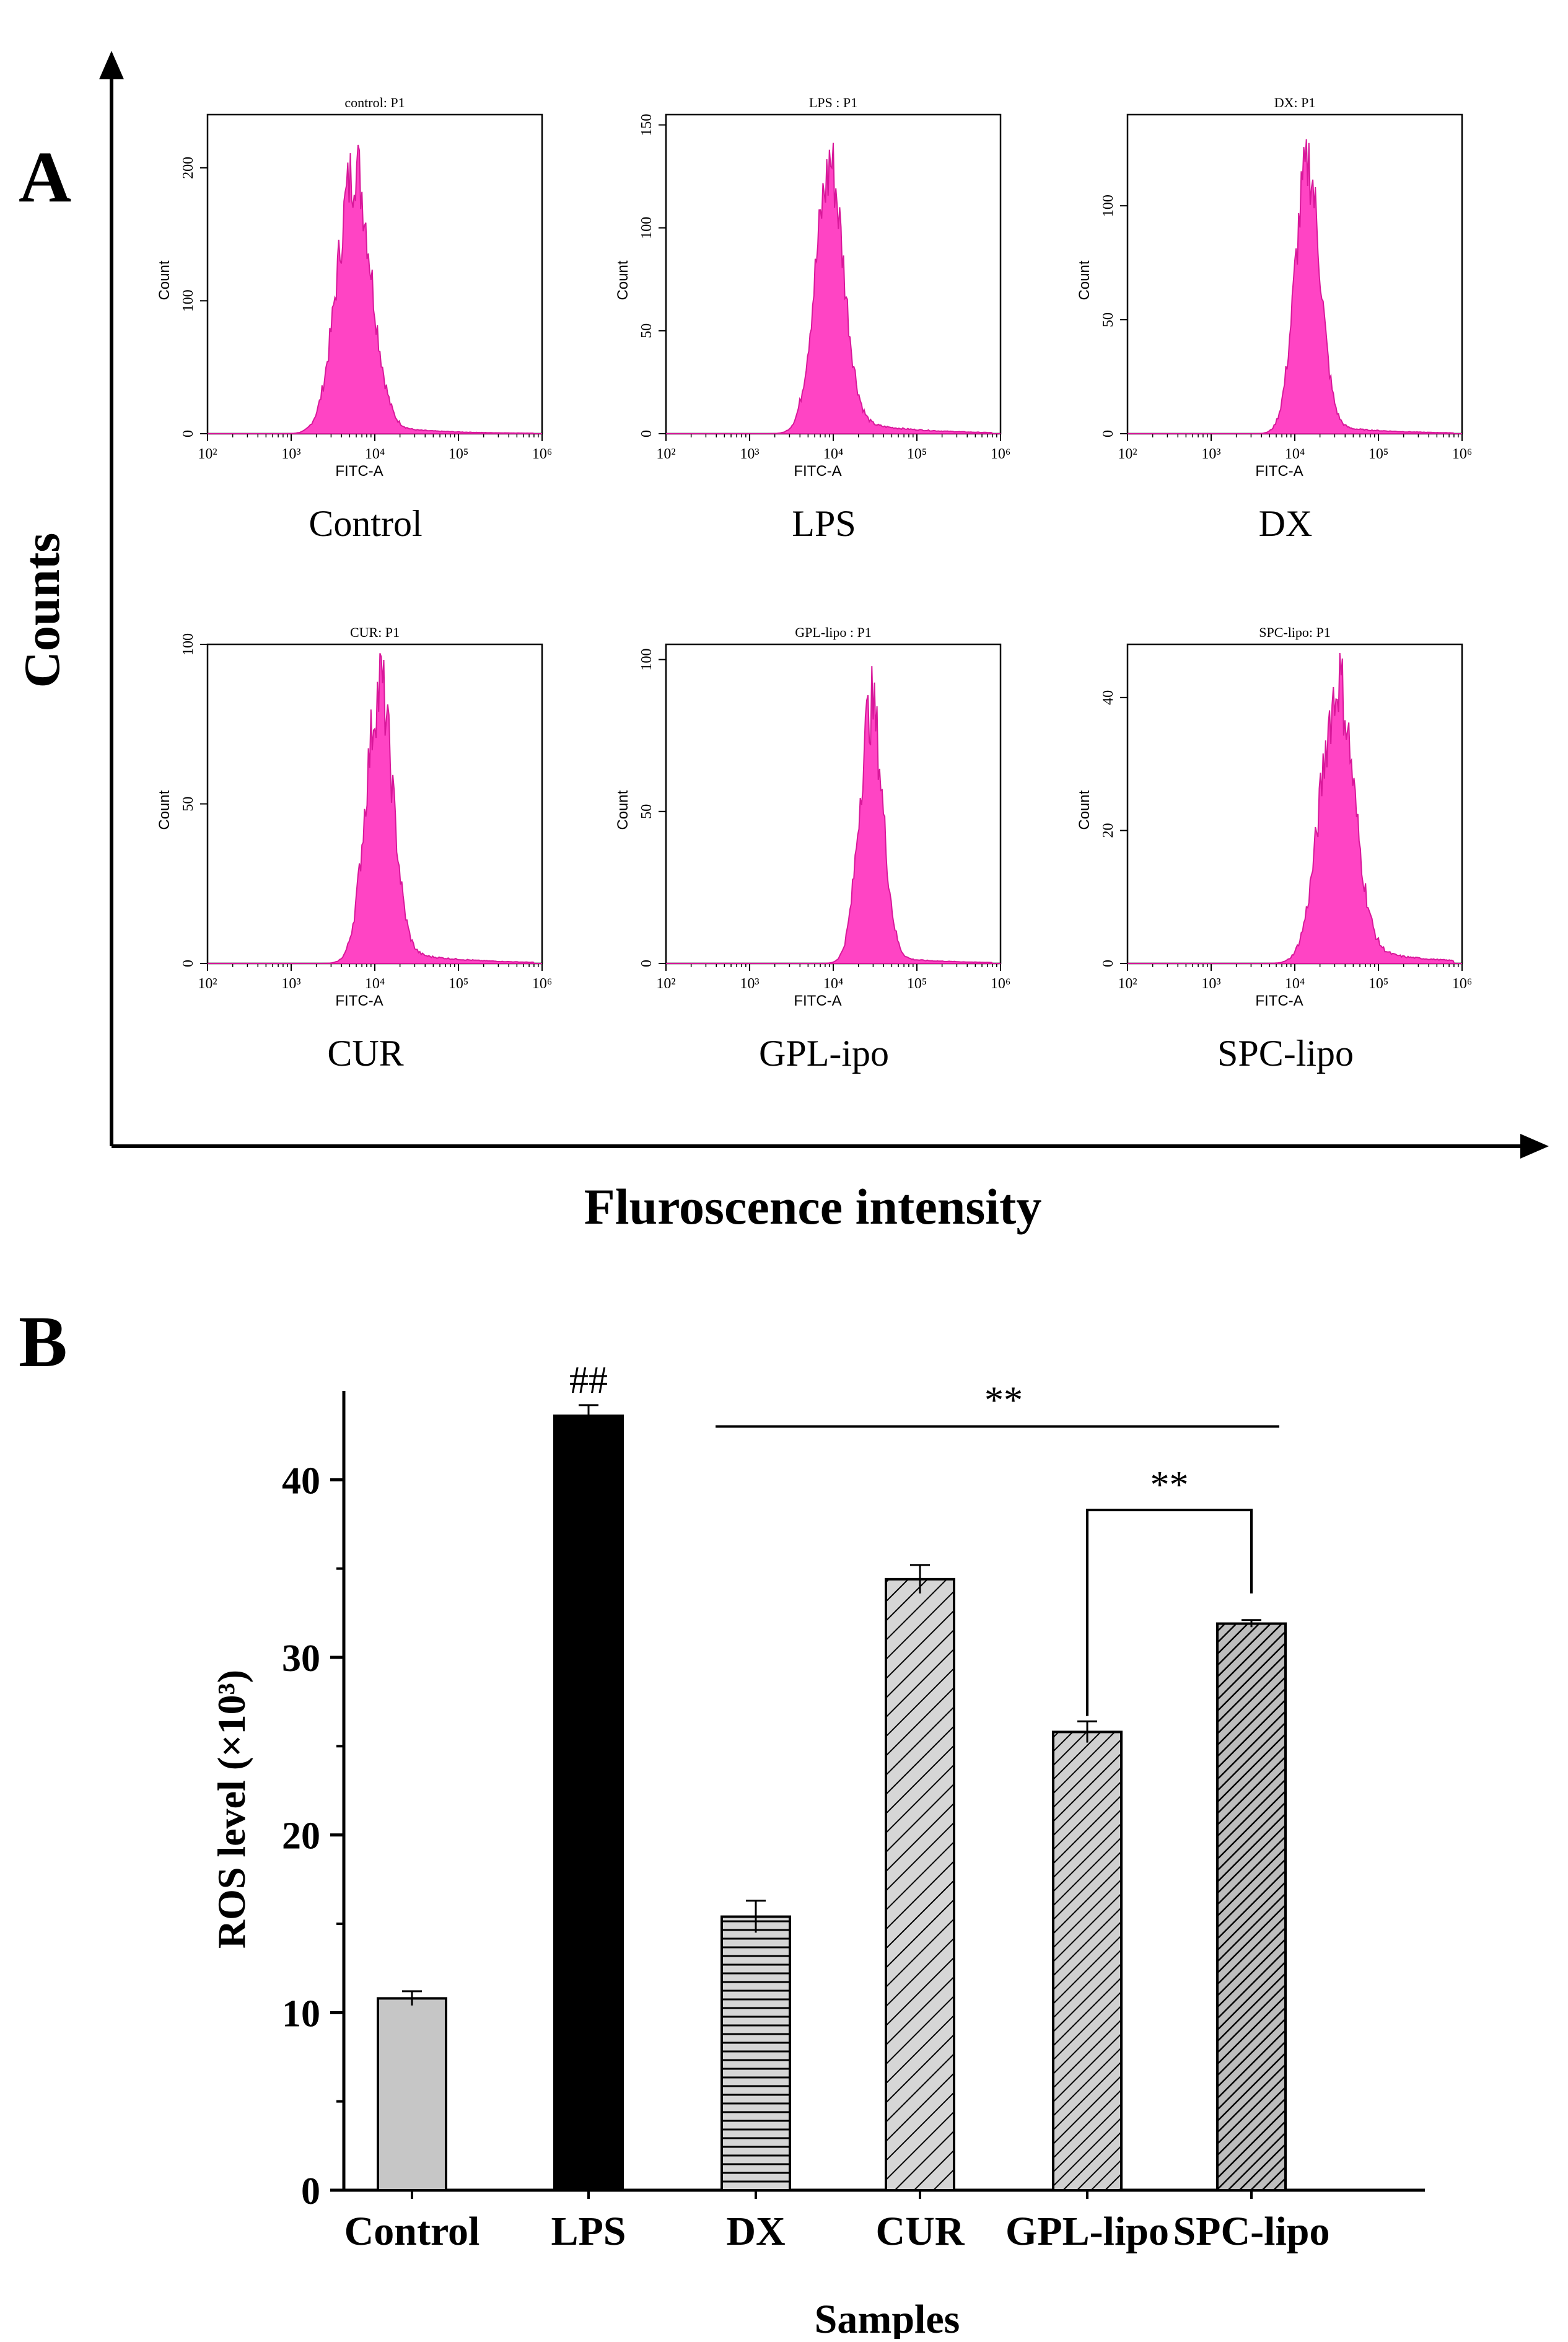  Describe the element at coordinates (920, 2231) in the screenshot. I see `bar-x-tick-label: CUR` at that location.